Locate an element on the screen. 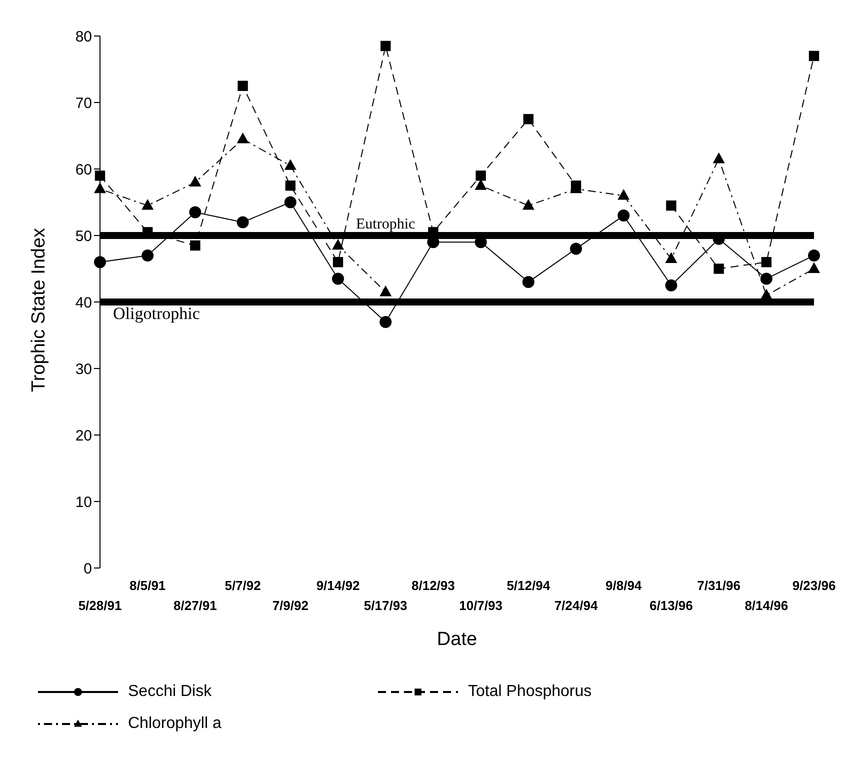  y-tick-label: 30 is located at coordinates (83, 369).